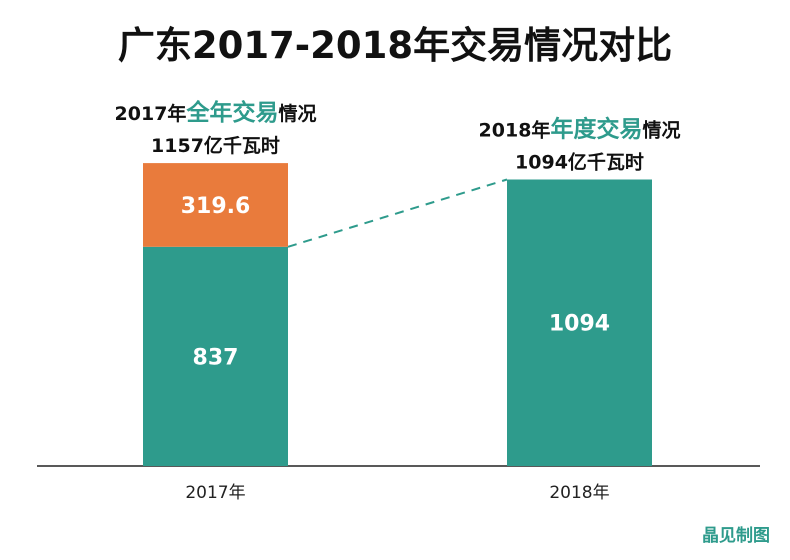 The image size is (790, 560). What do you see at coordinates (579, 161) in the screenshot?
I see `annotation-total: 1094亿千瓦时` at bounding box center [579, 161].